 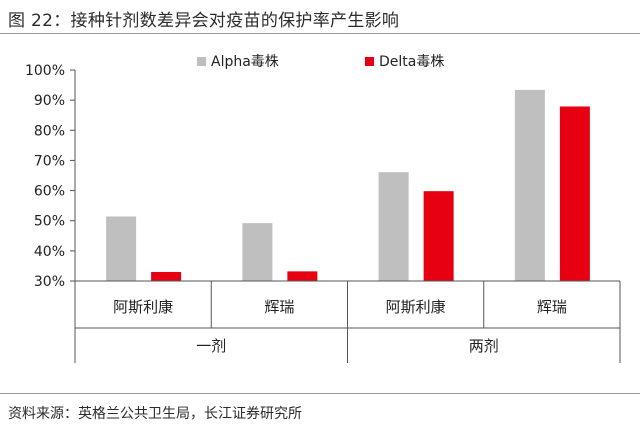 I want to click on title-divider, so click(x=320, y=33).